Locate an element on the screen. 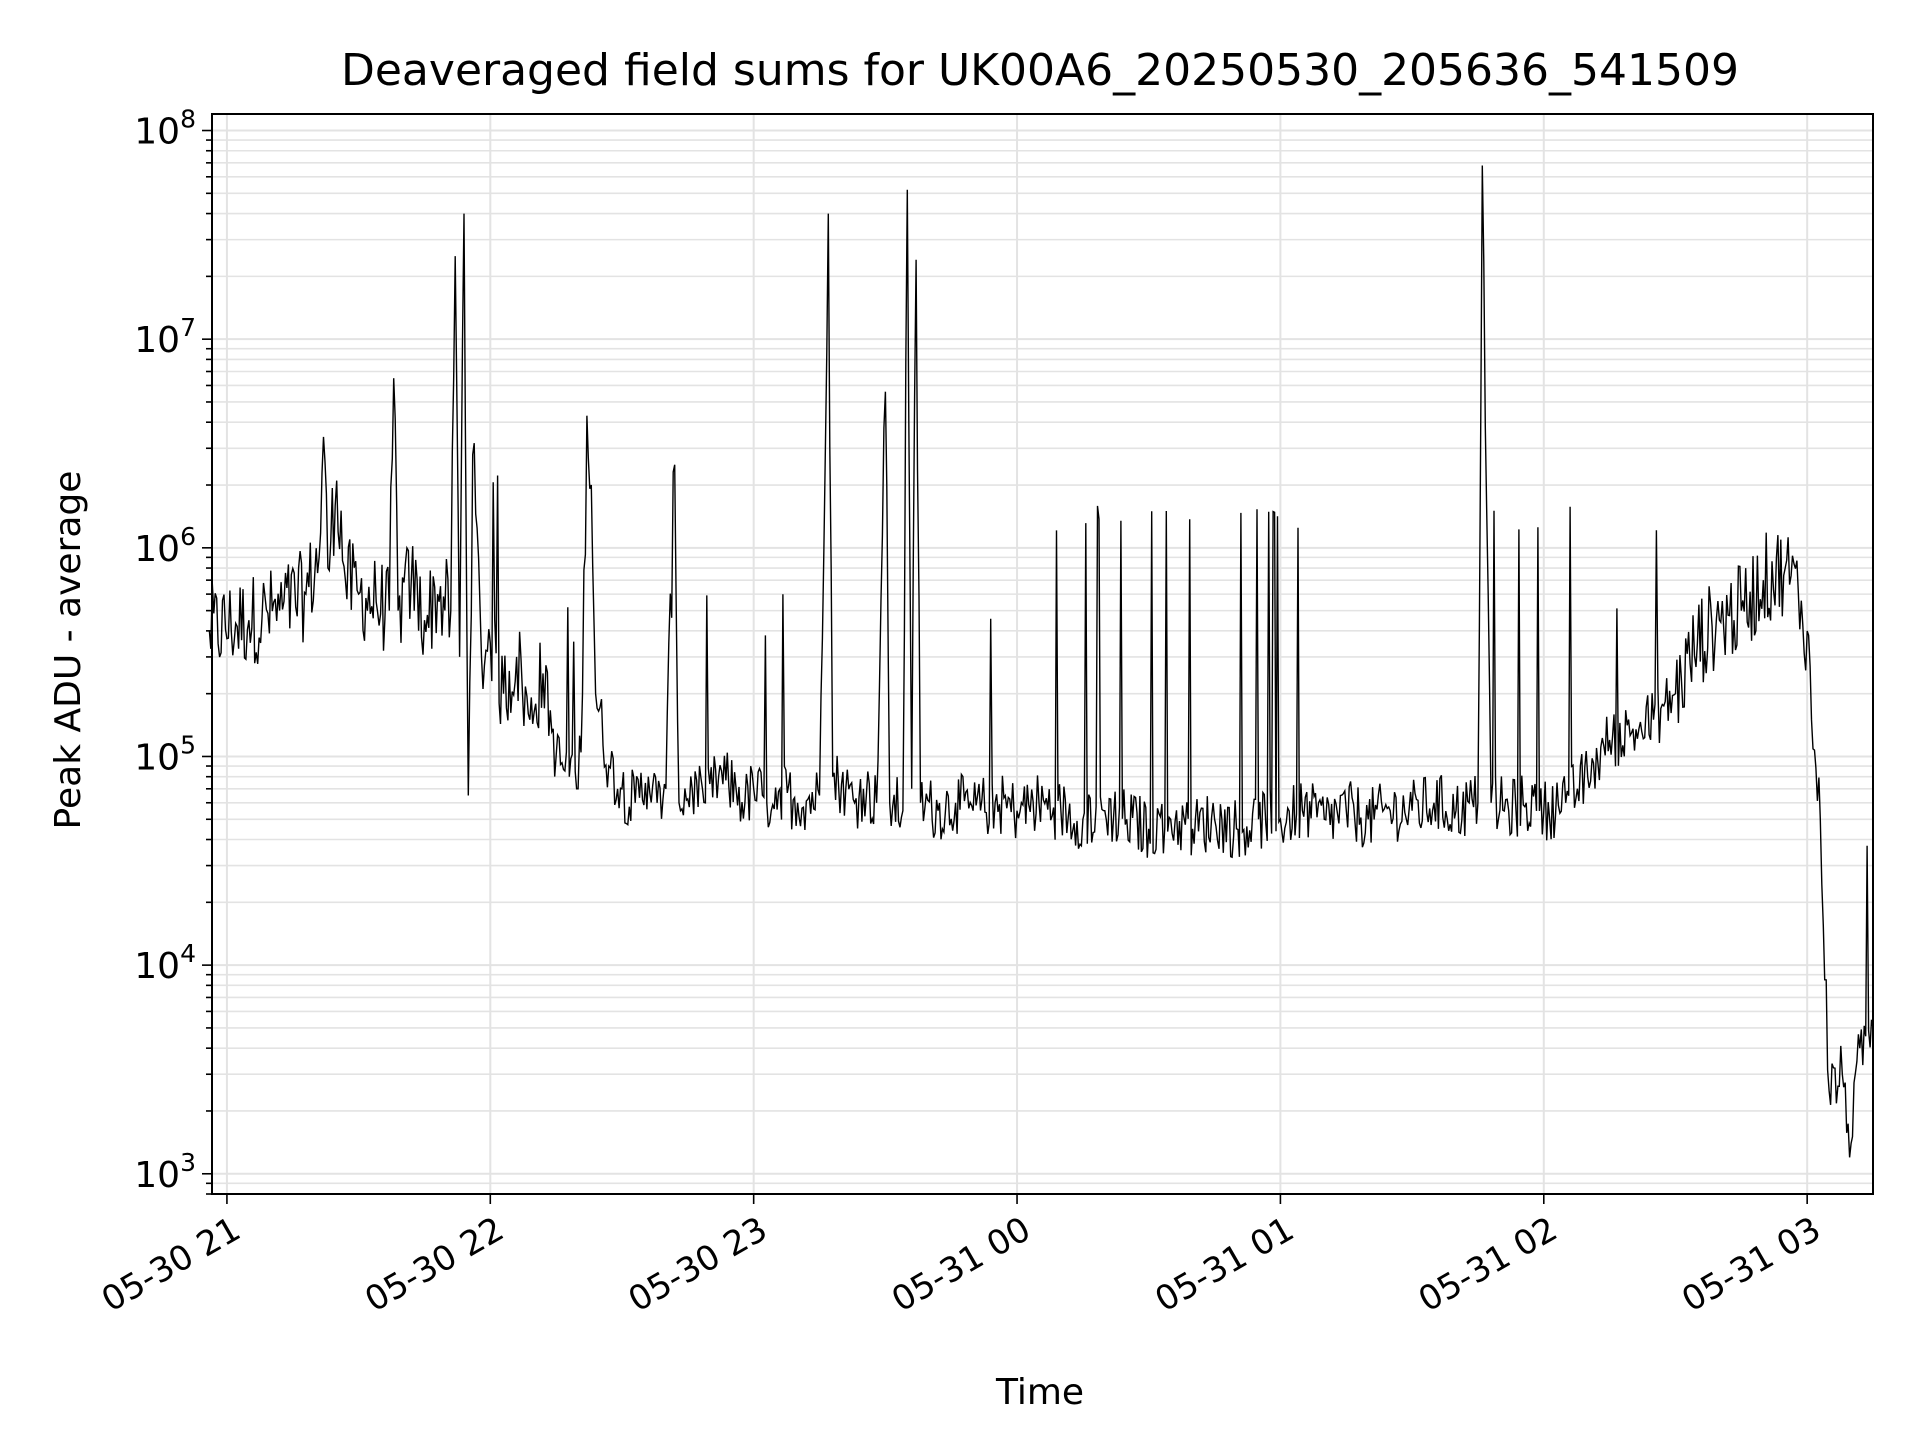  y-tick-label: 10⁸ is located at coordinates (165, 129).